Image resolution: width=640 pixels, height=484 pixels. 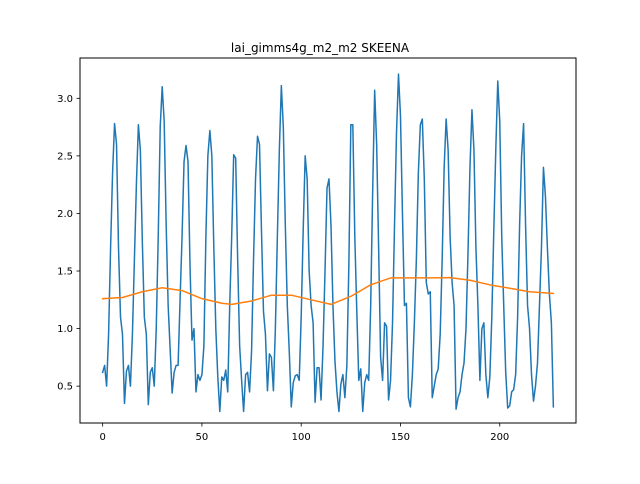 I want to click on x-tick-label: 0, so click(x=102, y=437).